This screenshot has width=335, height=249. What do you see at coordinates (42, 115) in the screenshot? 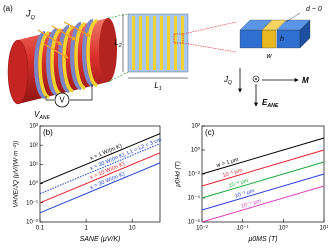
I see `voltage-label: VANE` at bounding box center [42, 115].